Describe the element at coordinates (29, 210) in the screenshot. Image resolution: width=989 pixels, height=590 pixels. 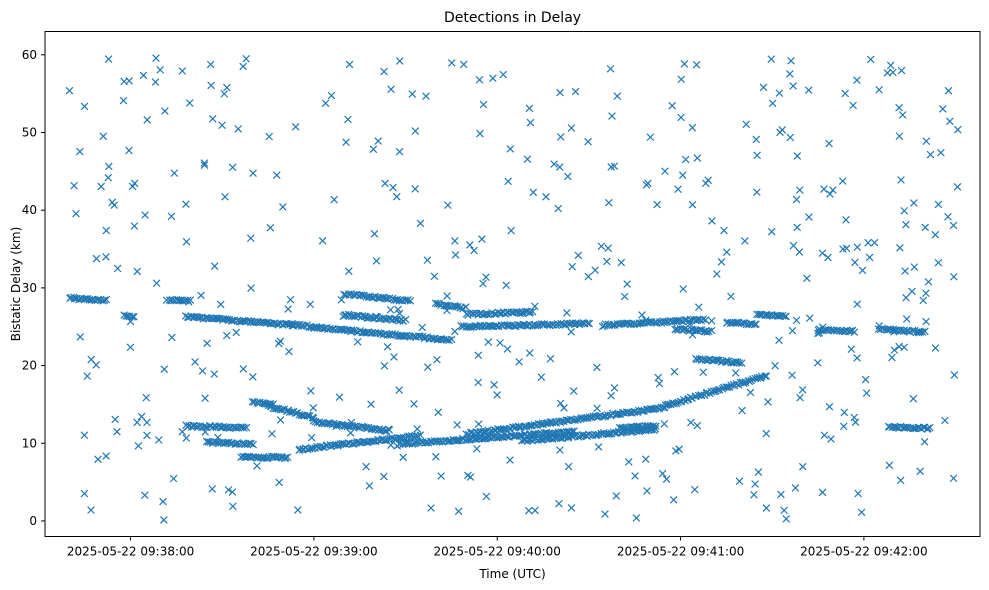
I see `y-tick-label: 40` at that location.